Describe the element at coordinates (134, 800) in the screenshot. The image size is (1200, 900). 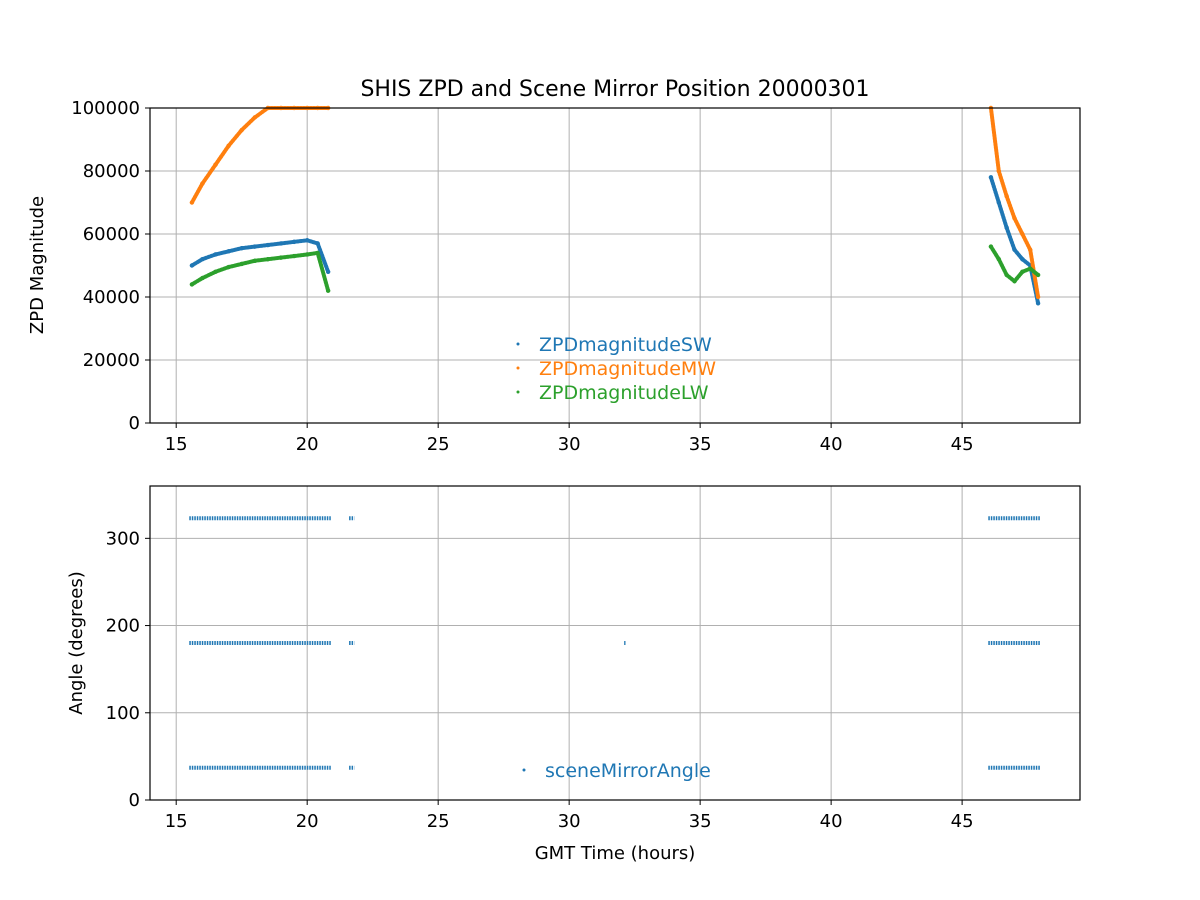
I see `bottom-y-tick-label: 0` at that location.